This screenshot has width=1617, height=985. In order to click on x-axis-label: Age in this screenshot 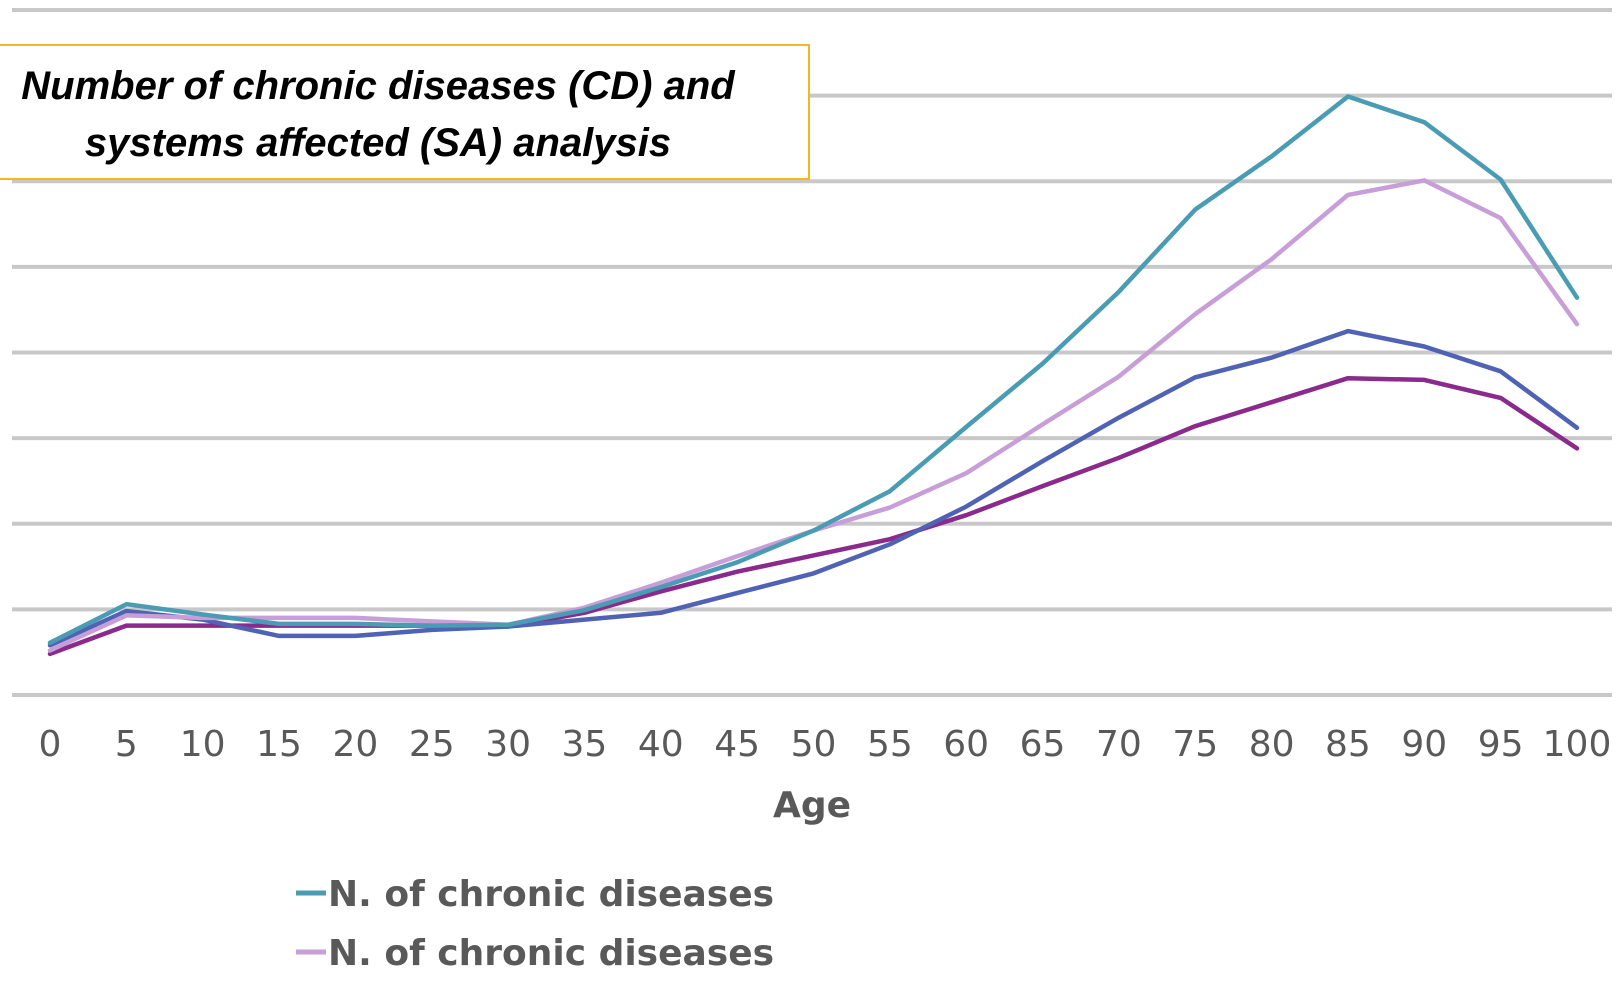, I will do `click(812, 805)`.